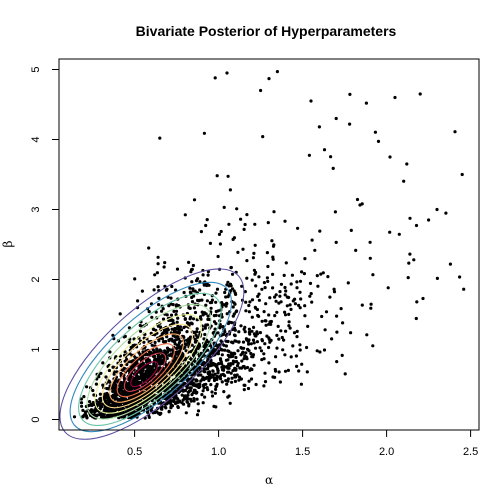 This screenshot has height=504, width=504. Describe the element at coordinates (45, 244) in the screenshot. I see `y-axis: 0 1 2 3 4 5` at that location.